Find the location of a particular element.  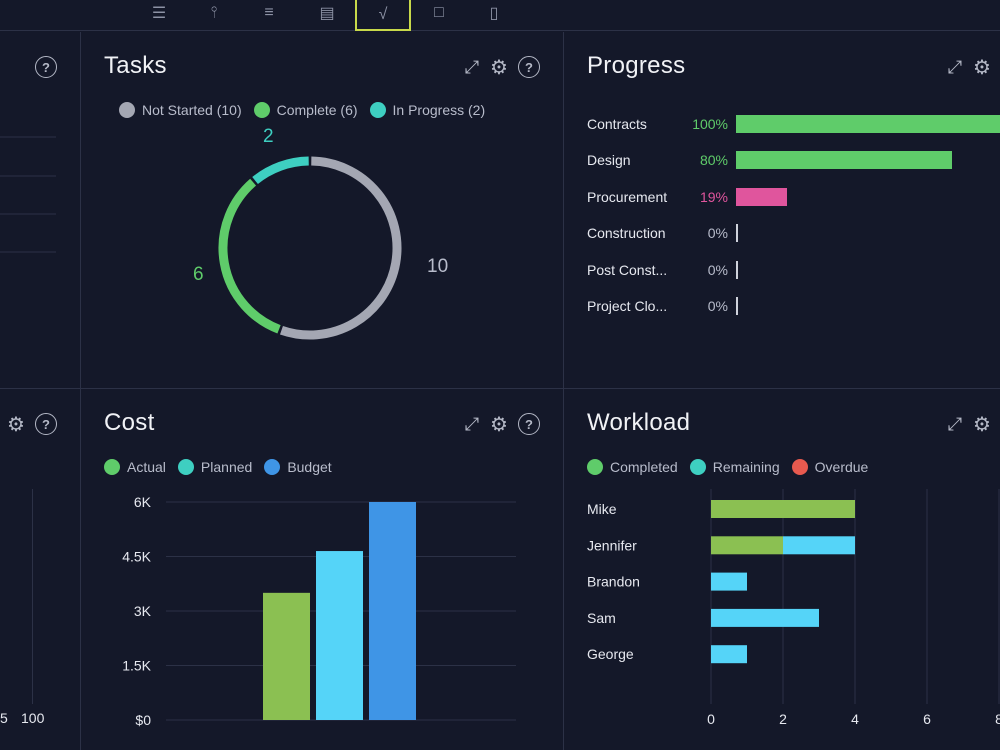

donut-label-not-started: 10 is located at coordinates (437, 266).